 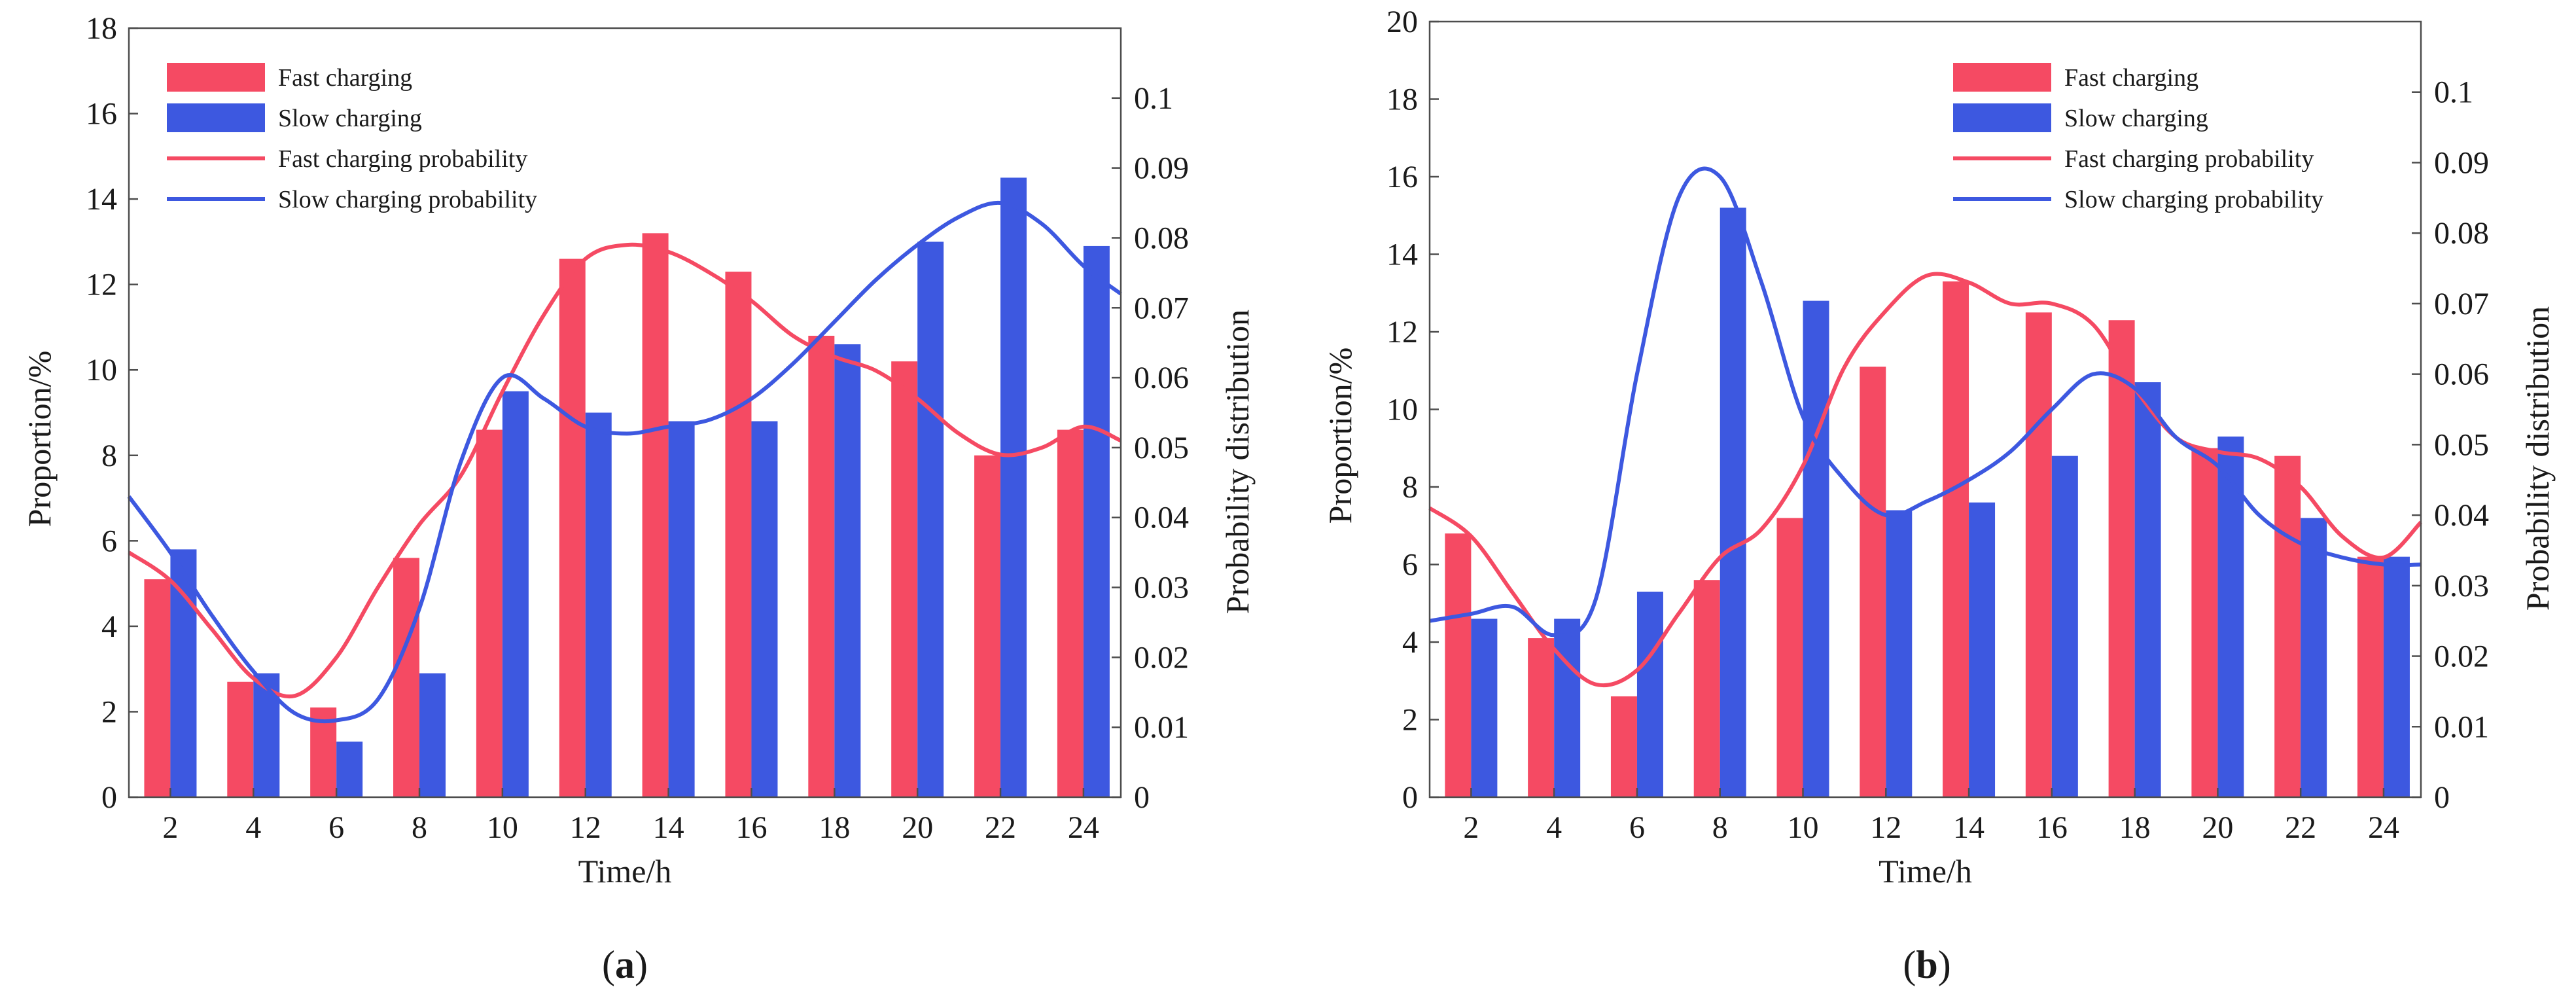 I want to click on y-tick-label: 2, so click(x=1410, y=720).